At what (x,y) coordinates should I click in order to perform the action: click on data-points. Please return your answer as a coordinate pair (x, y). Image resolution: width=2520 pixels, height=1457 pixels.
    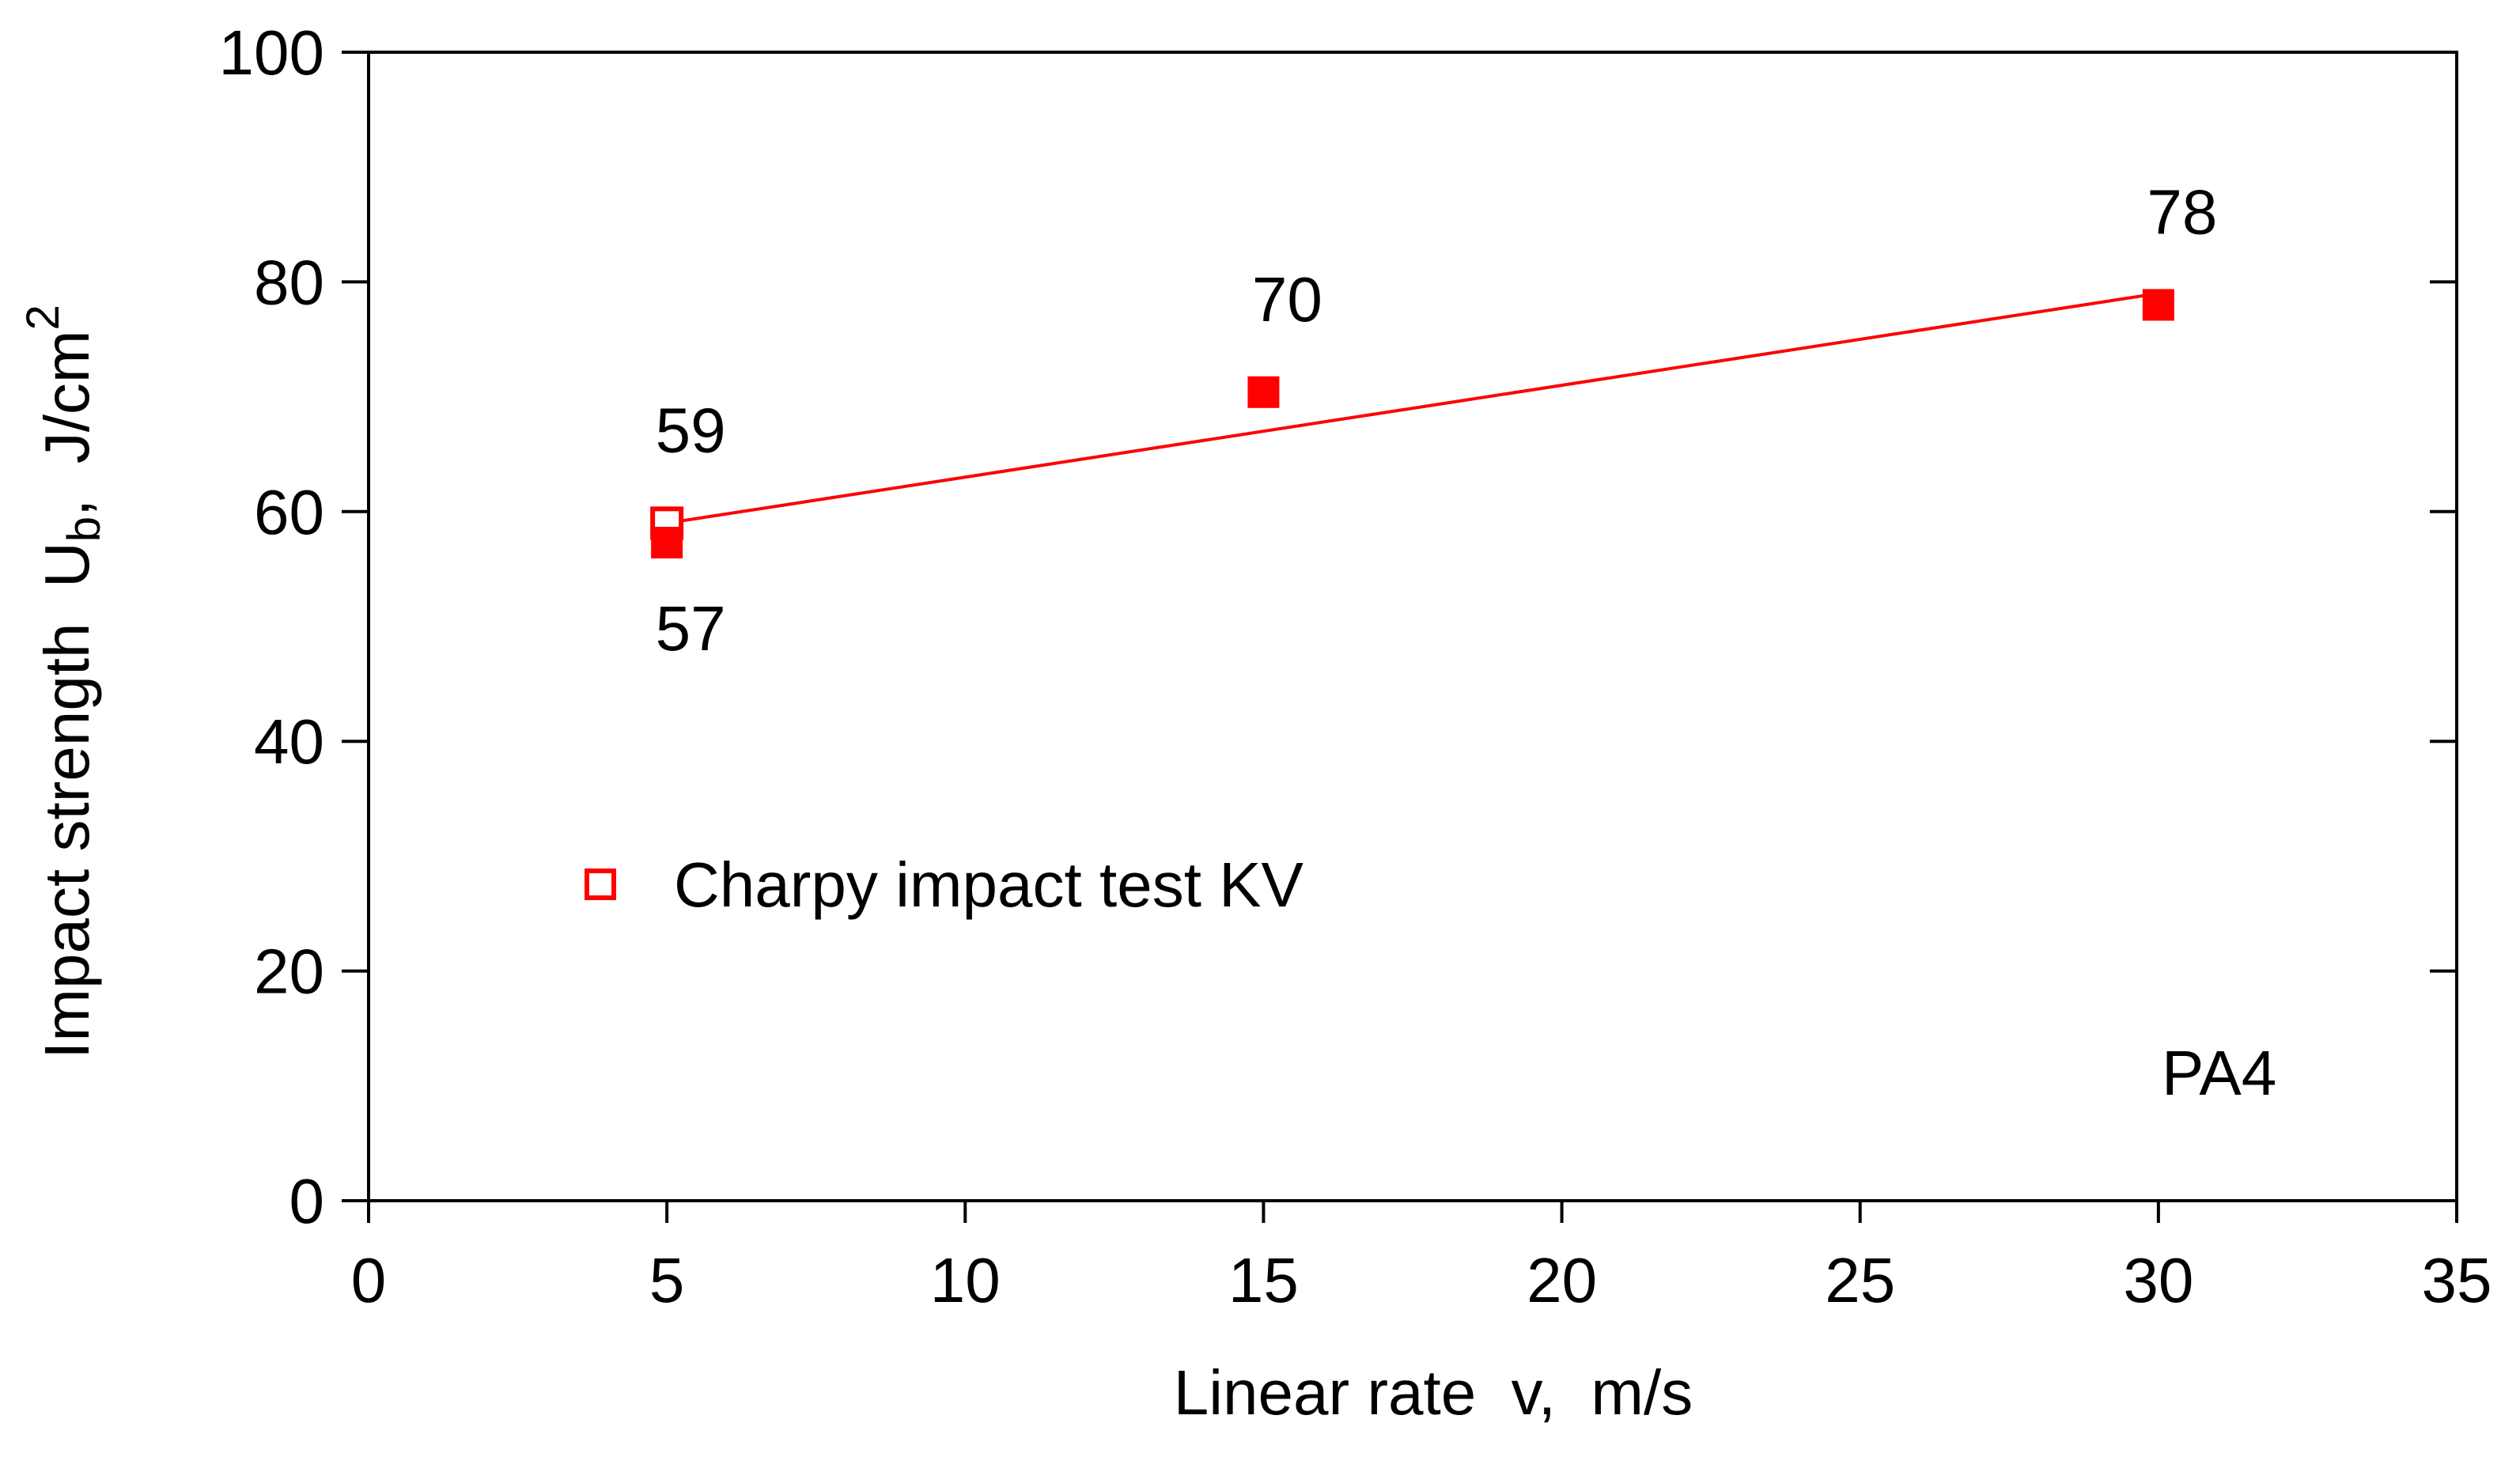
    Looking at the image, I should click on (1412, 424).